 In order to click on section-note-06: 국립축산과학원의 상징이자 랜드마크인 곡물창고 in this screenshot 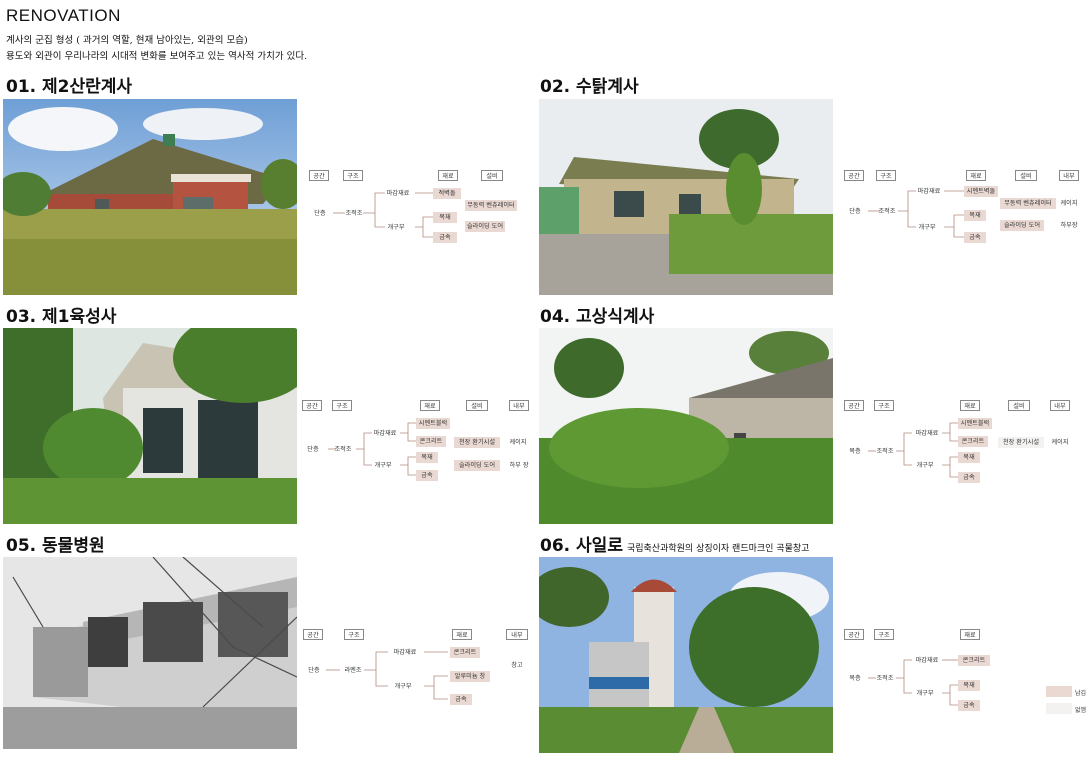, I will do `click(718, 549)`.